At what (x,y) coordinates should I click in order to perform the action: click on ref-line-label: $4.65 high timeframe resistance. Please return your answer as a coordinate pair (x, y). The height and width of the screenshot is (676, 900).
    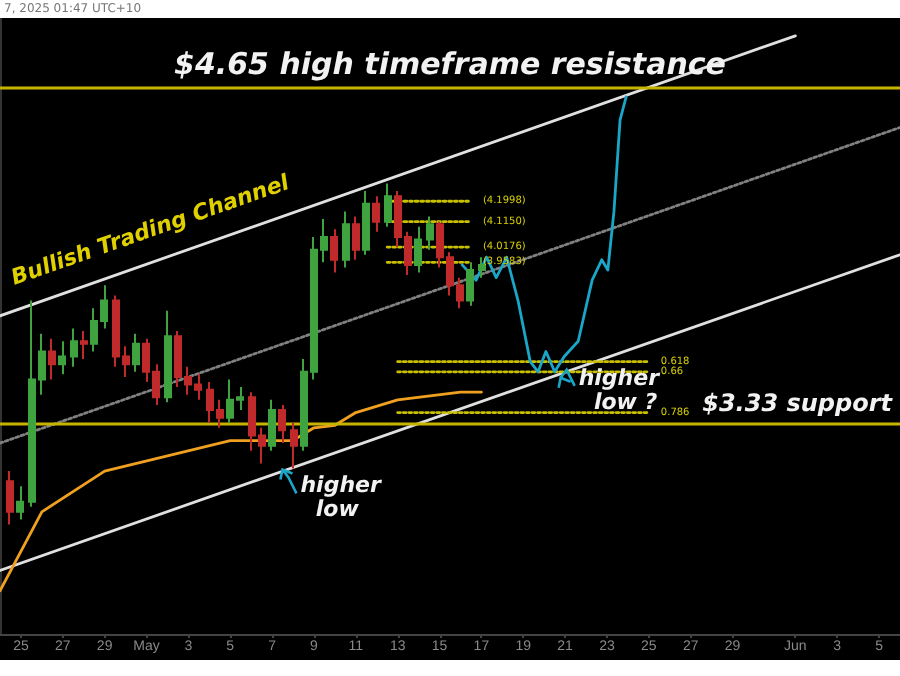
    Looking at the image, I should click on (450, 63).